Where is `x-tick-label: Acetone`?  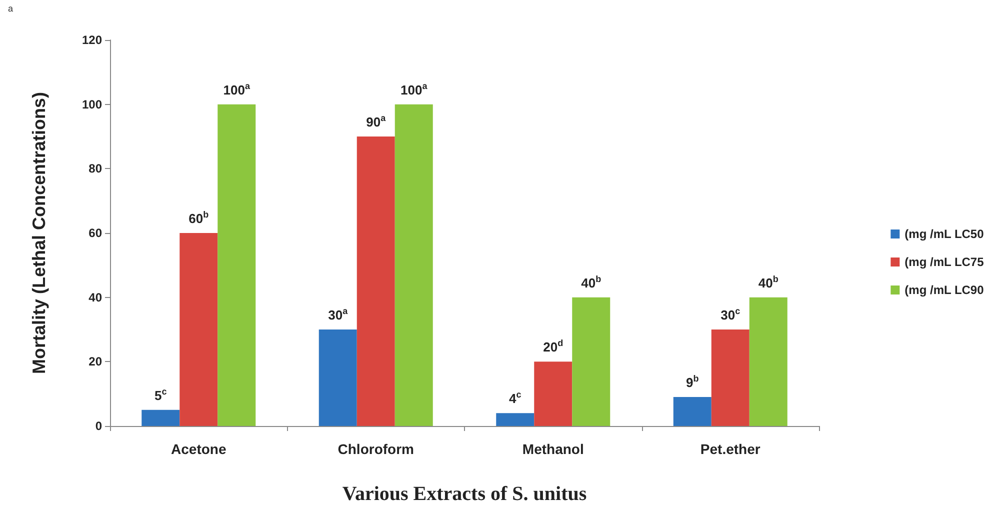
x-tick-label: Acetone is located at coordinates (198, 449).